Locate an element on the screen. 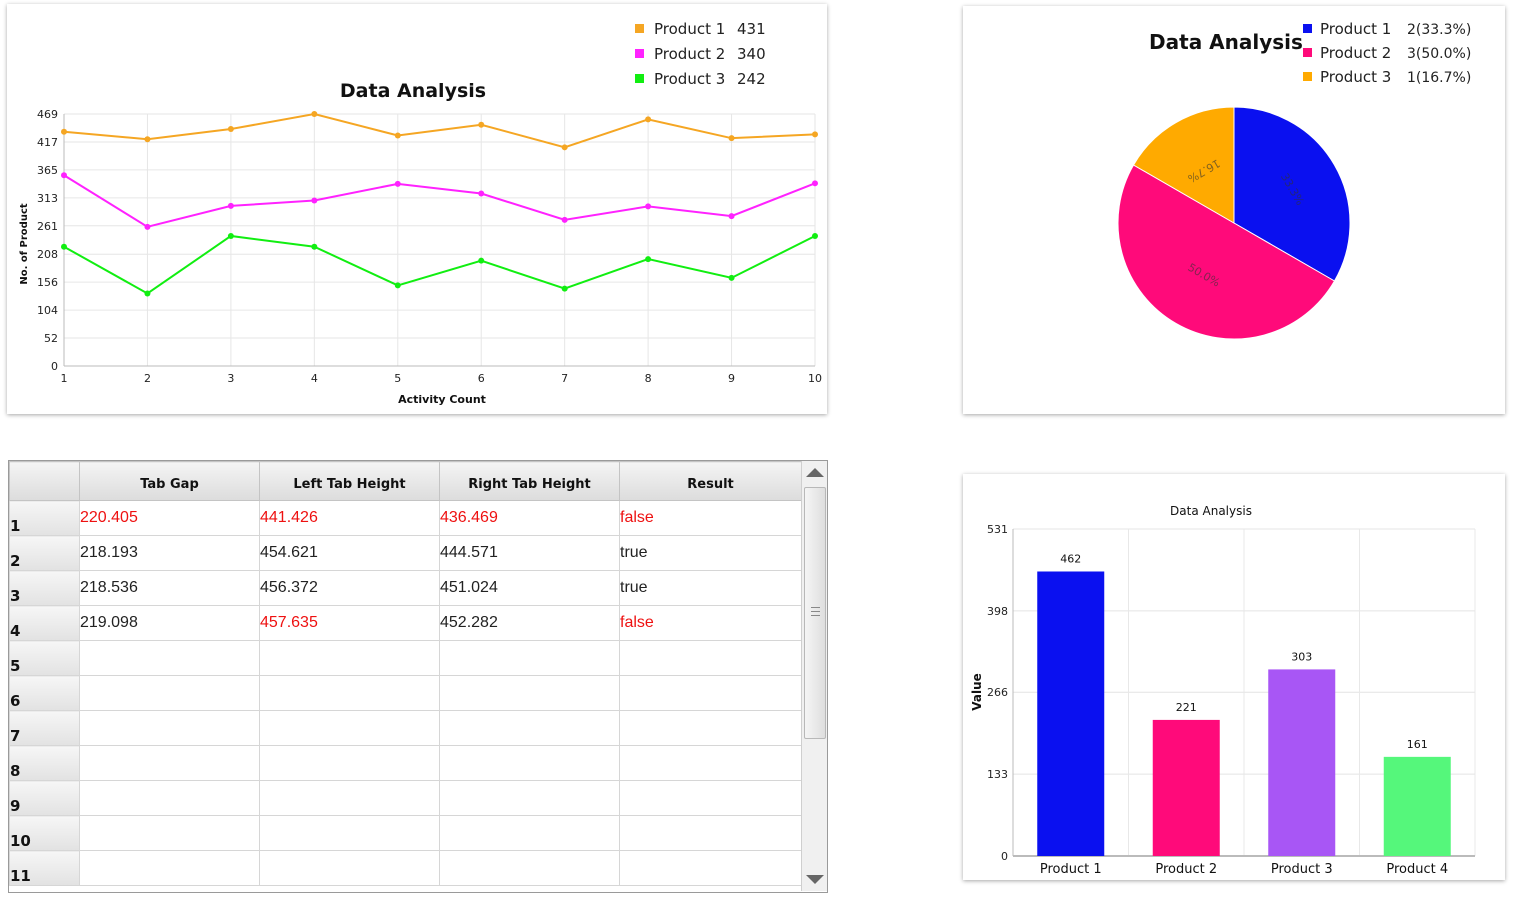  table-cell: 436.469 is located at coordinates (529, 518).